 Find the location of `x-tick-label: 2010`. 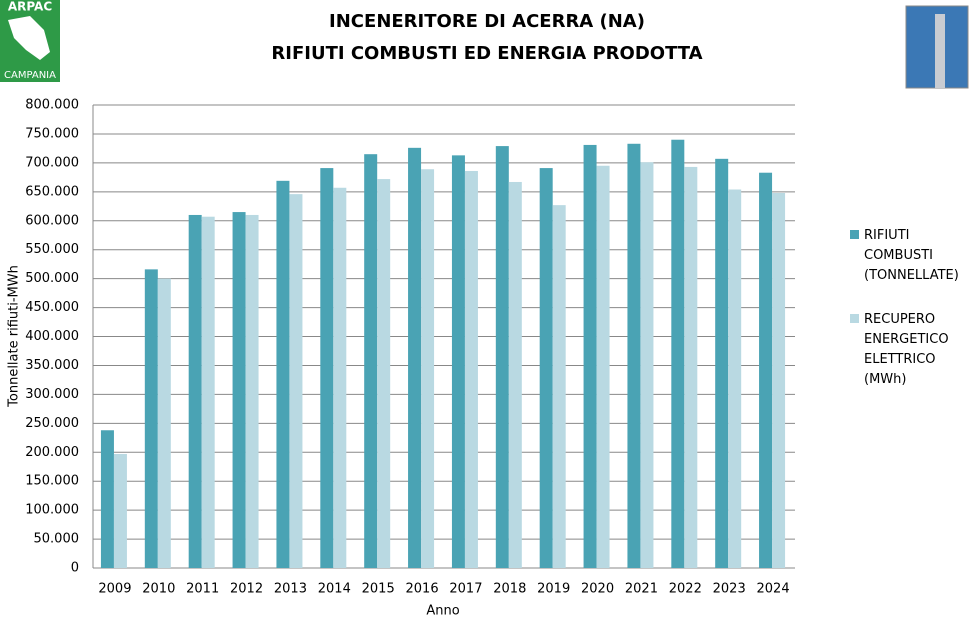

x-tick-label: 2010 is located at coordinates (158, 589).